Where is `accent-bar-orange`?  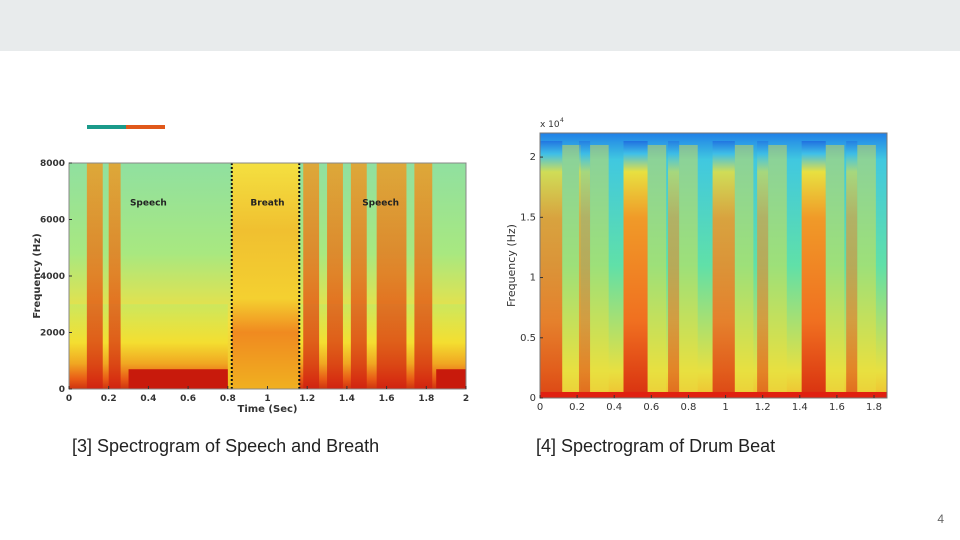 accent-bar-orange is located at coordinates (145, 127).